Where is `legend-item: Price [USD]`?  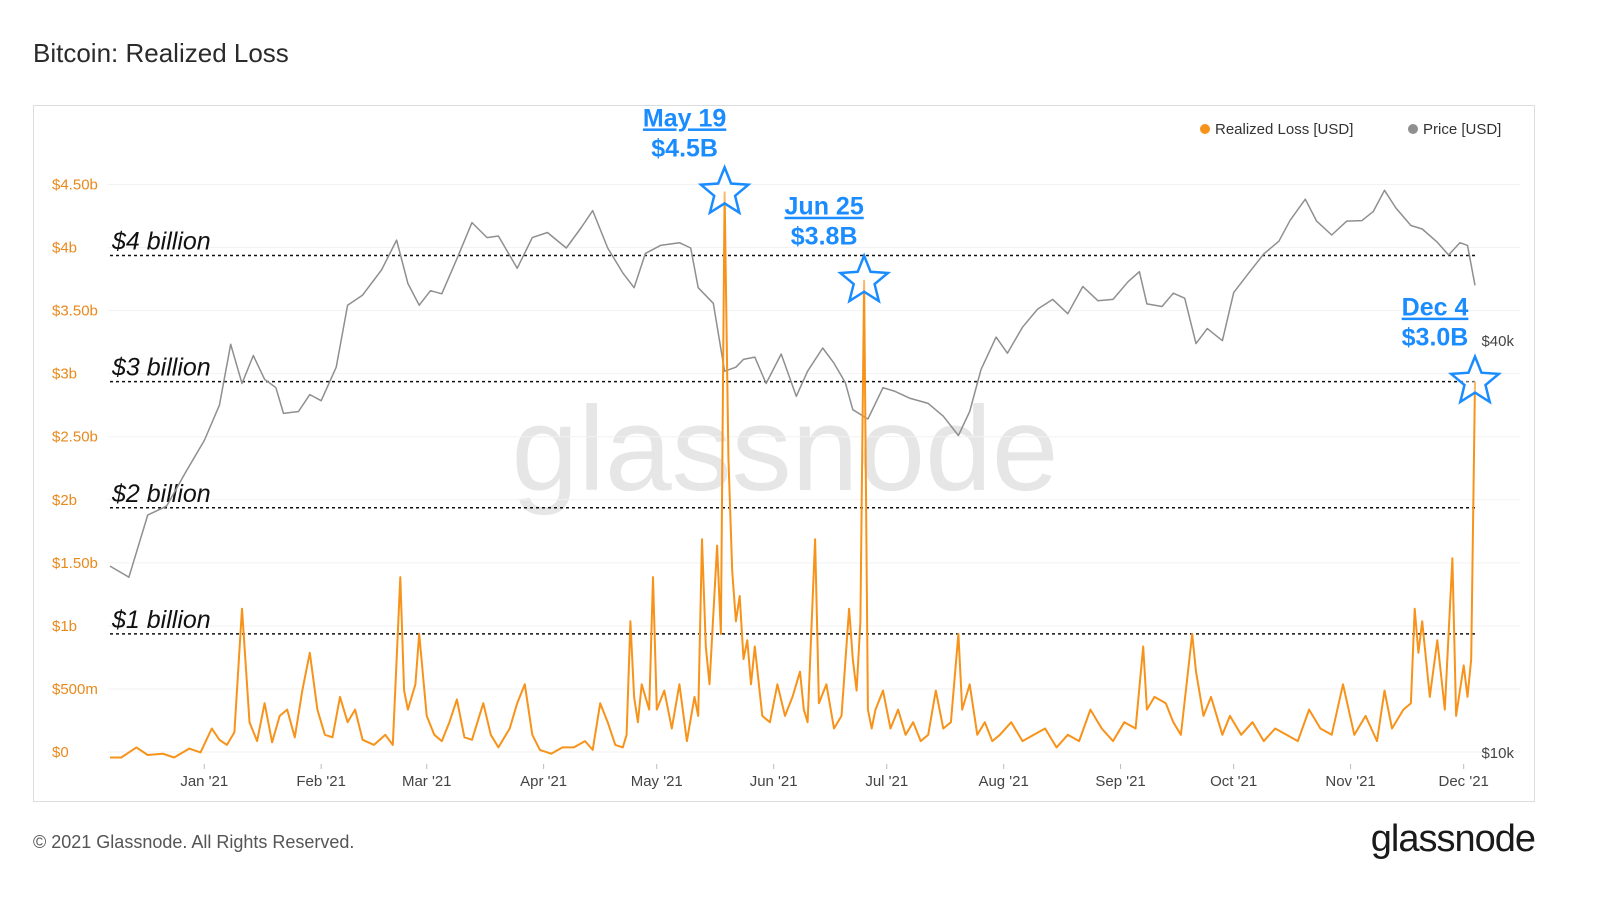
legend-item: Price [USD] is located at coordinates (1462, 129).